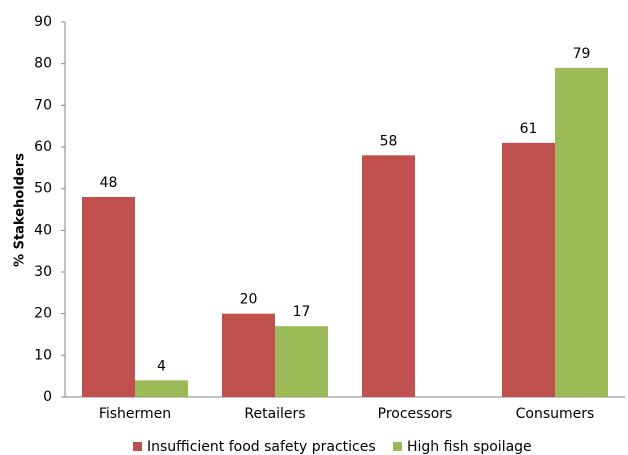 Image resolution: width=628 pixels, height=455 pixels. I want to click on y-tick-label: 10, so click(43, 355).